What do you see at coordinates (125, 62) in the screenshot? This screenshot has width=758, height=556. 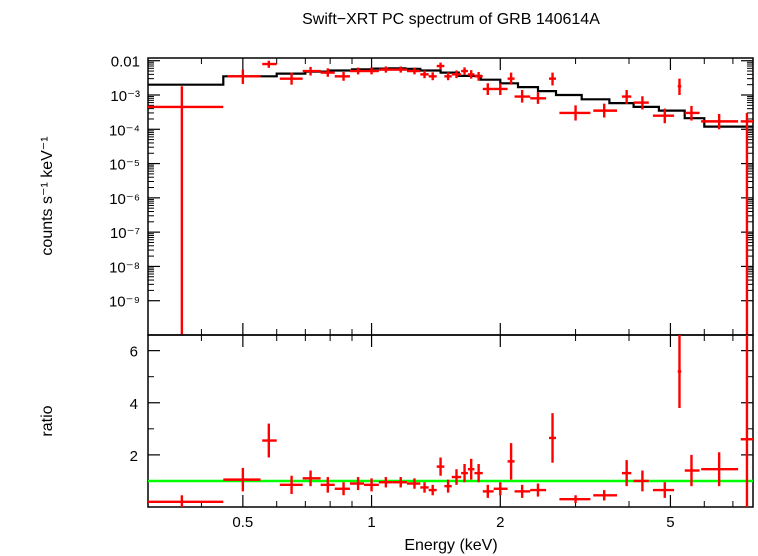 I see `spectrum-y-tick-label: 0.01` at bounding box center [125, 62].